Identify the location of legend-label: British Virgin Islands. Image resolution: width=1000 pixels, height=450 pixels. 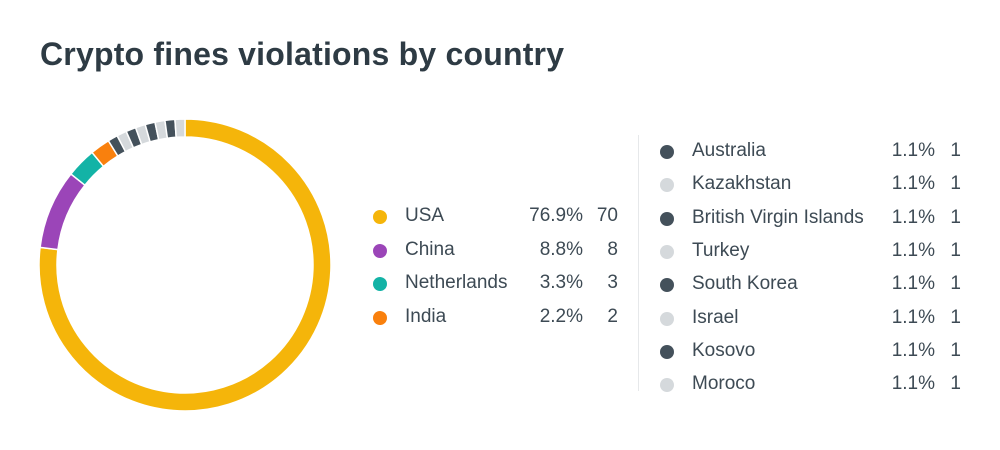
(778, 217).